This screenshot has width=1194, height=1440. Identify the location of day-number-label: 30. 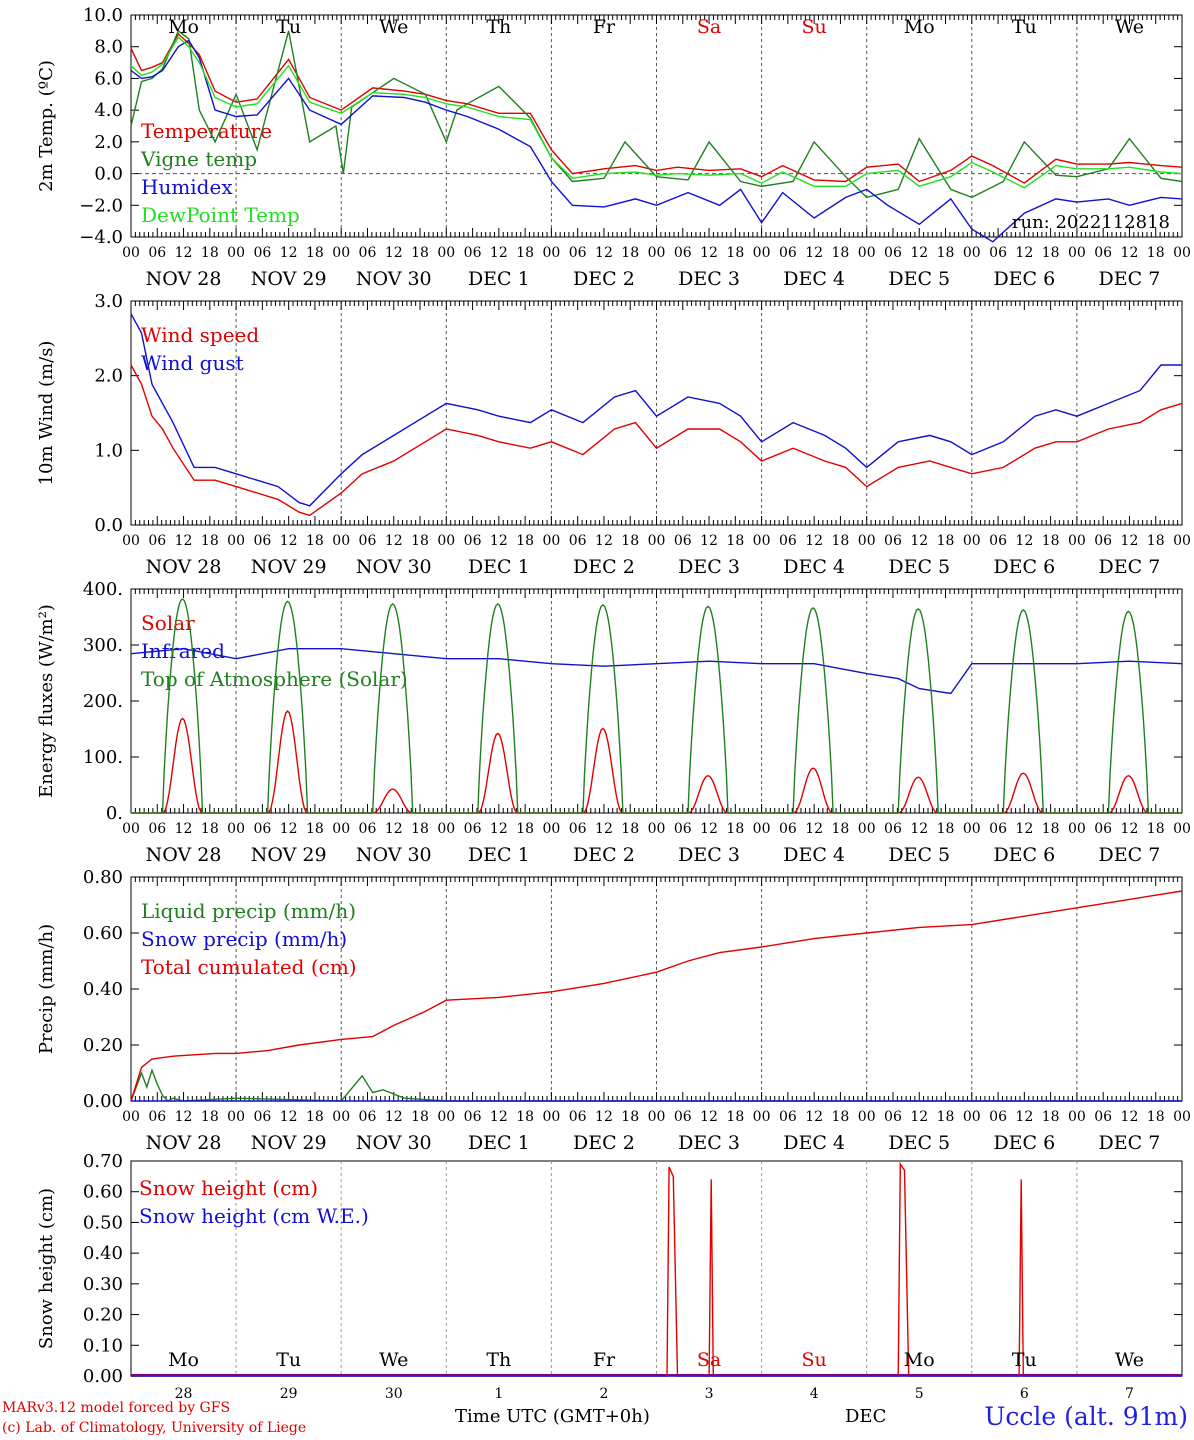
(394, 1394).